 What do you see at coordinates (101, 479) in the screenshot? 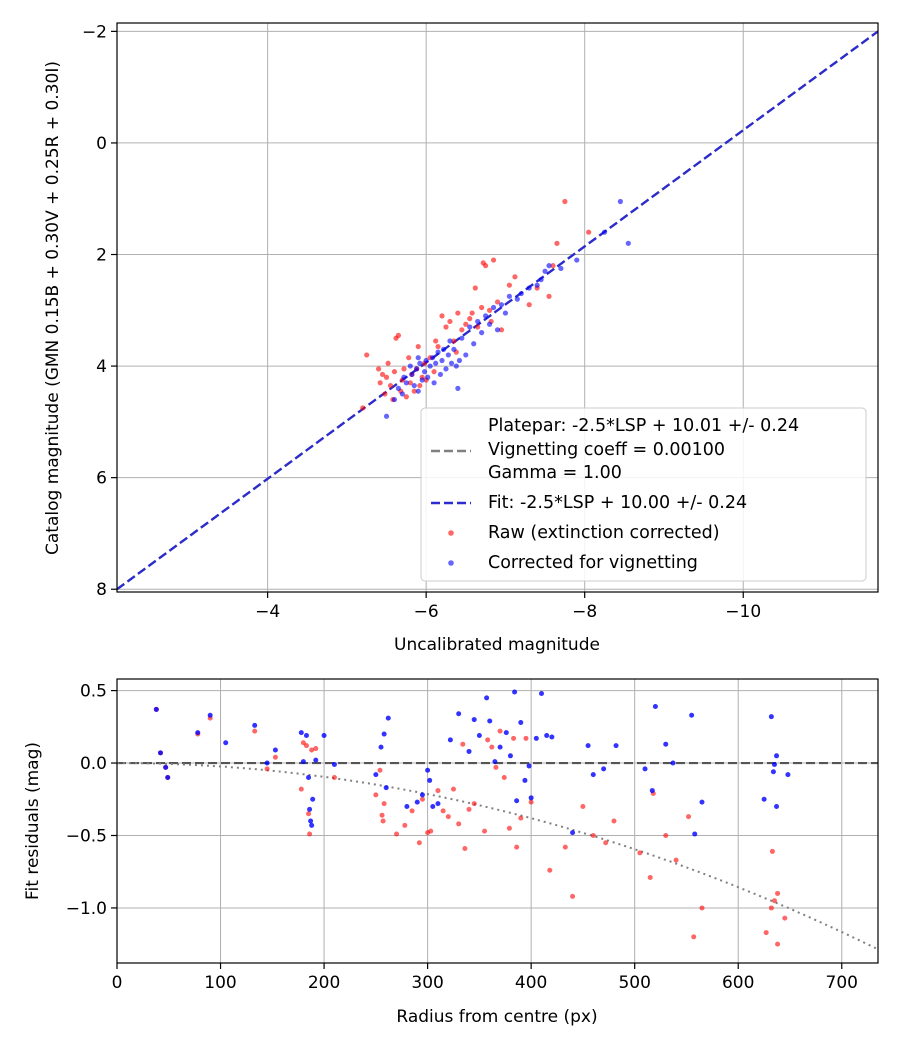
I see `top-y-tick-label: 6` at bounding box center [101, 479].